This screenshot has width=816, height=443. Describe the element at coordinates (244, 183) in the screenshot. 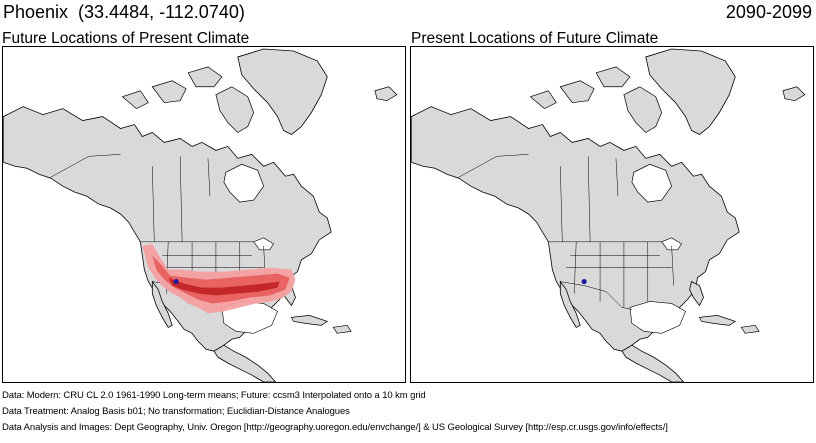

I see `hudson-bay` at that location.